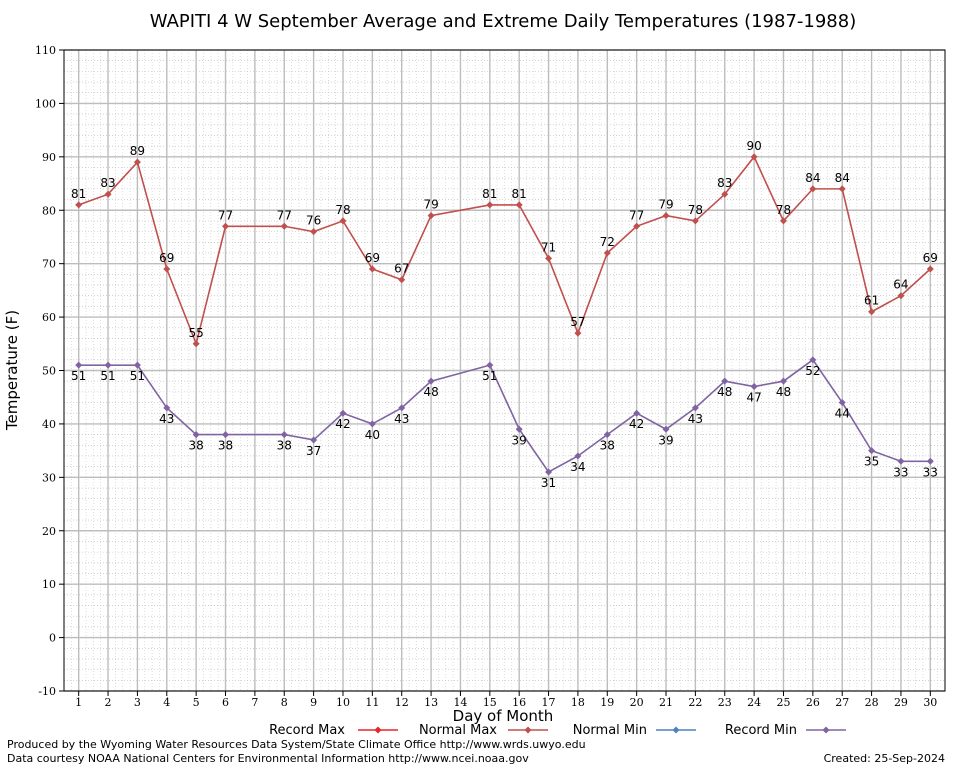  What do you see at coordinates (490, 702) in the screenshot?
I see `x-tick-label: 15` at bounding box center [490, 702].